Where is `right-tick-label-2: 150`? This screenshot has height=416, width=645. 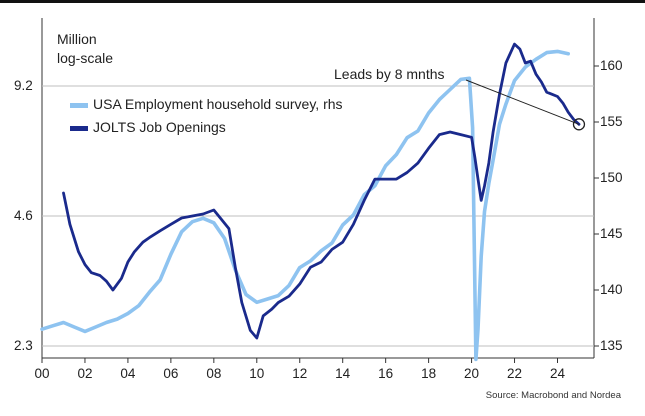
right-tick-label-2: 150 is located at coordinates (611, 177).